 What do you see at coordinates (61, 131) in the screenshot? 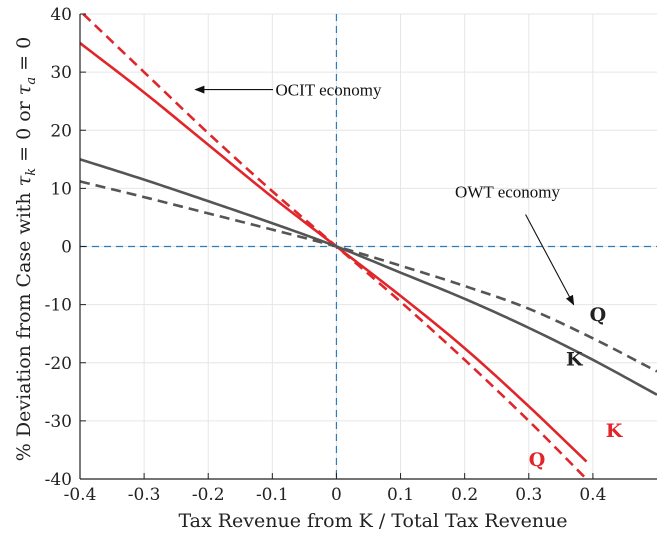
I see `y-tick-label-6: 20` at bounding box center [61, 131].